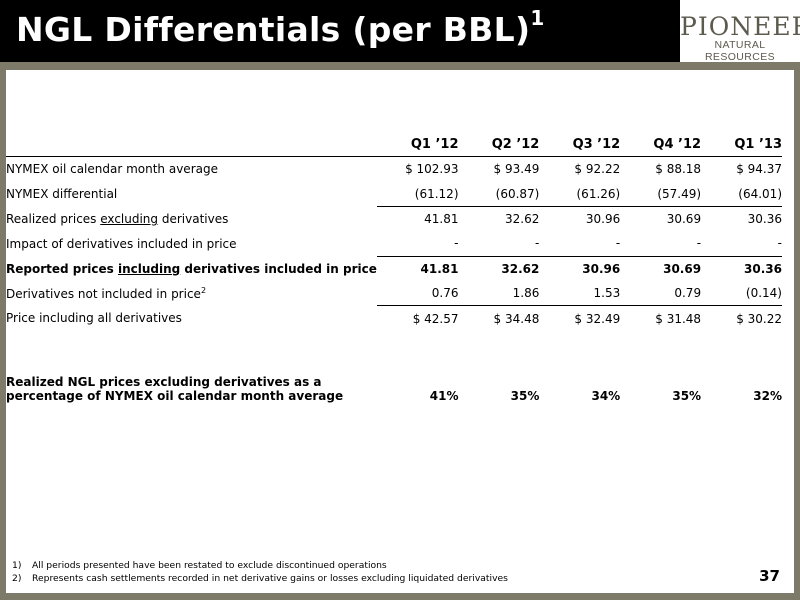 The width and height of the screenshot is (800, 600). Describe the element at coordinates (53, 218) in the screenshot. I see `row-label-part: Realized prices` at that location.